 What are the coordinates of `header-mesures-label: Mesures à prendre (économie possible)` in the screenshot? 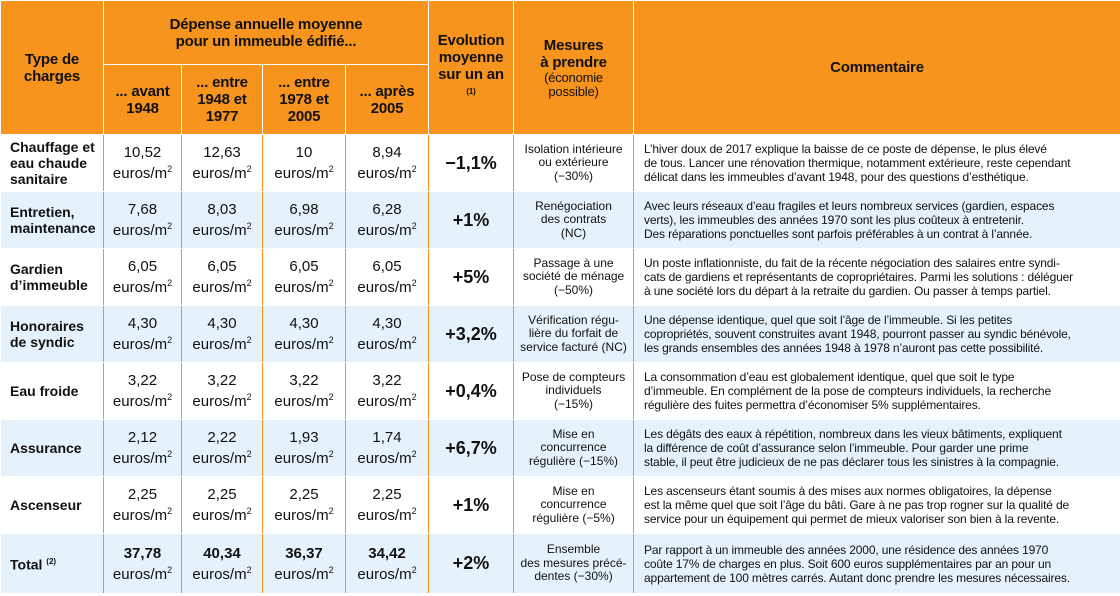 It's located at (573, 67).